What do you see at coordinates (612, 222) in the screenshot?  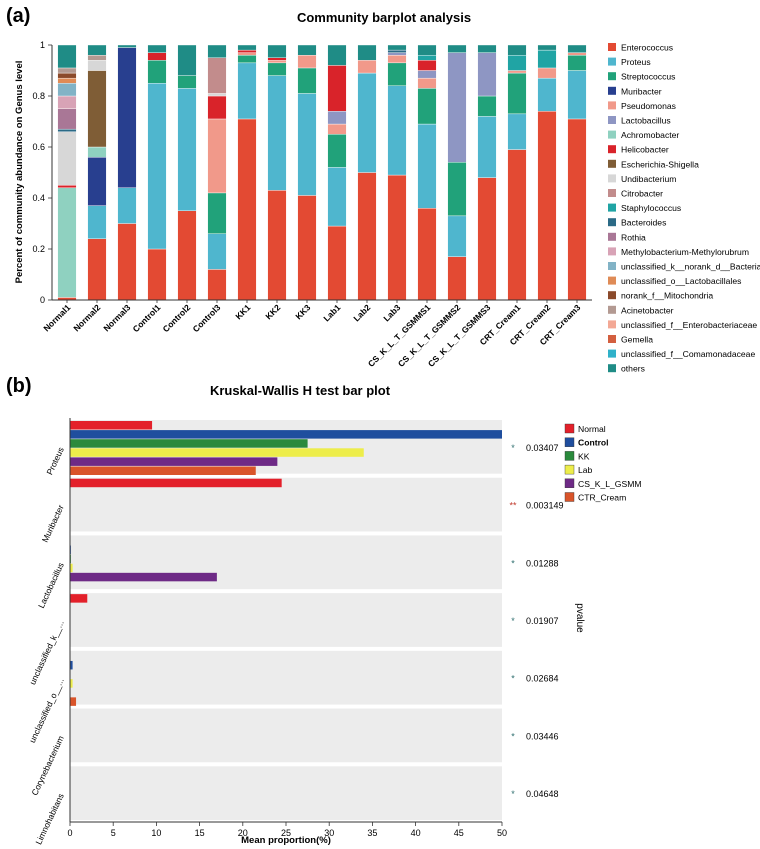 I see `legend-swatch-bacteroides` at bounding box center [612, 222].